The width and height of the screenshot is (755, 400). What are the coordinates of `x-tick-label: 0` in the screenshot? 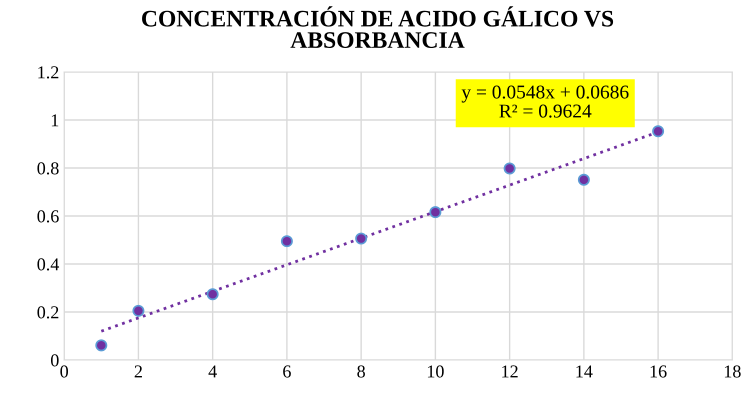 It's located at (64, 371).